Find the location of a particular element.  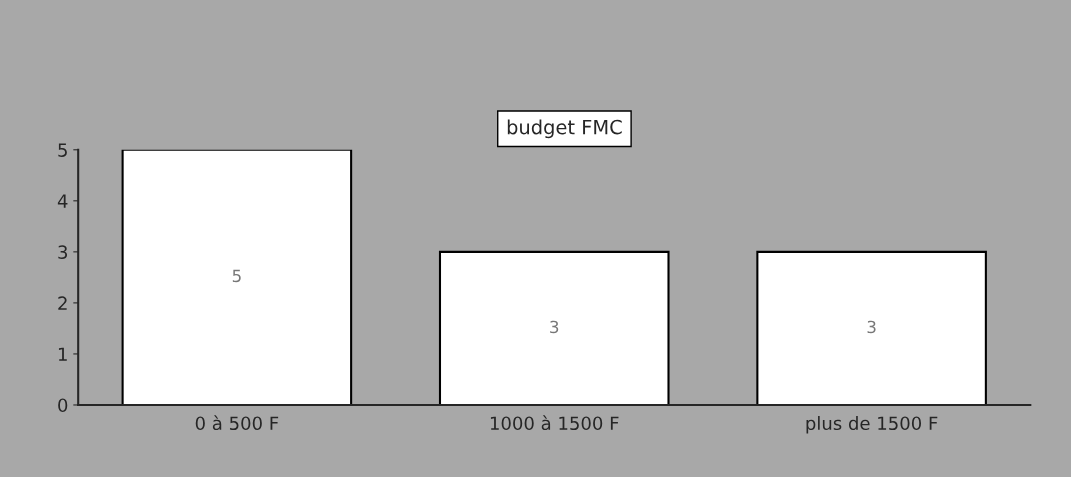

x-tick-label: 0 à 500 F is located at coordinates (237, 423).